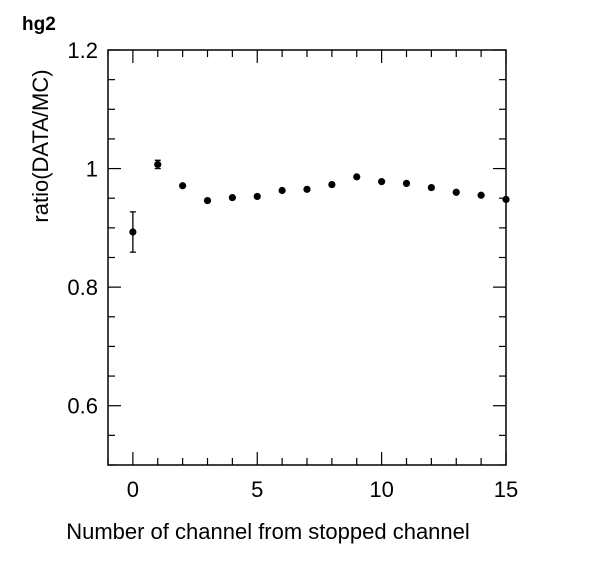 Image resolution: width=591 pixels, height=574 pixels. Describe the element at coordinates (40, 145) in the screenshot. I see `y-axis-title: ratio(DATA/MC)` at that location.